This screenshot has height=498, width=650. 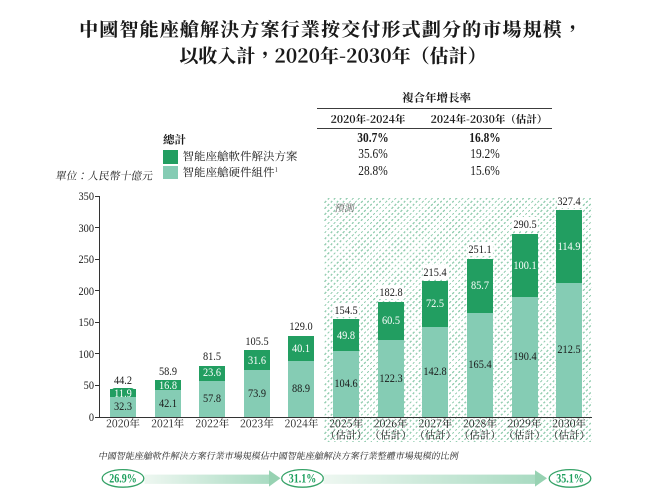 I want to click on svg-text: 26.9%, so click(x=123, y=478).